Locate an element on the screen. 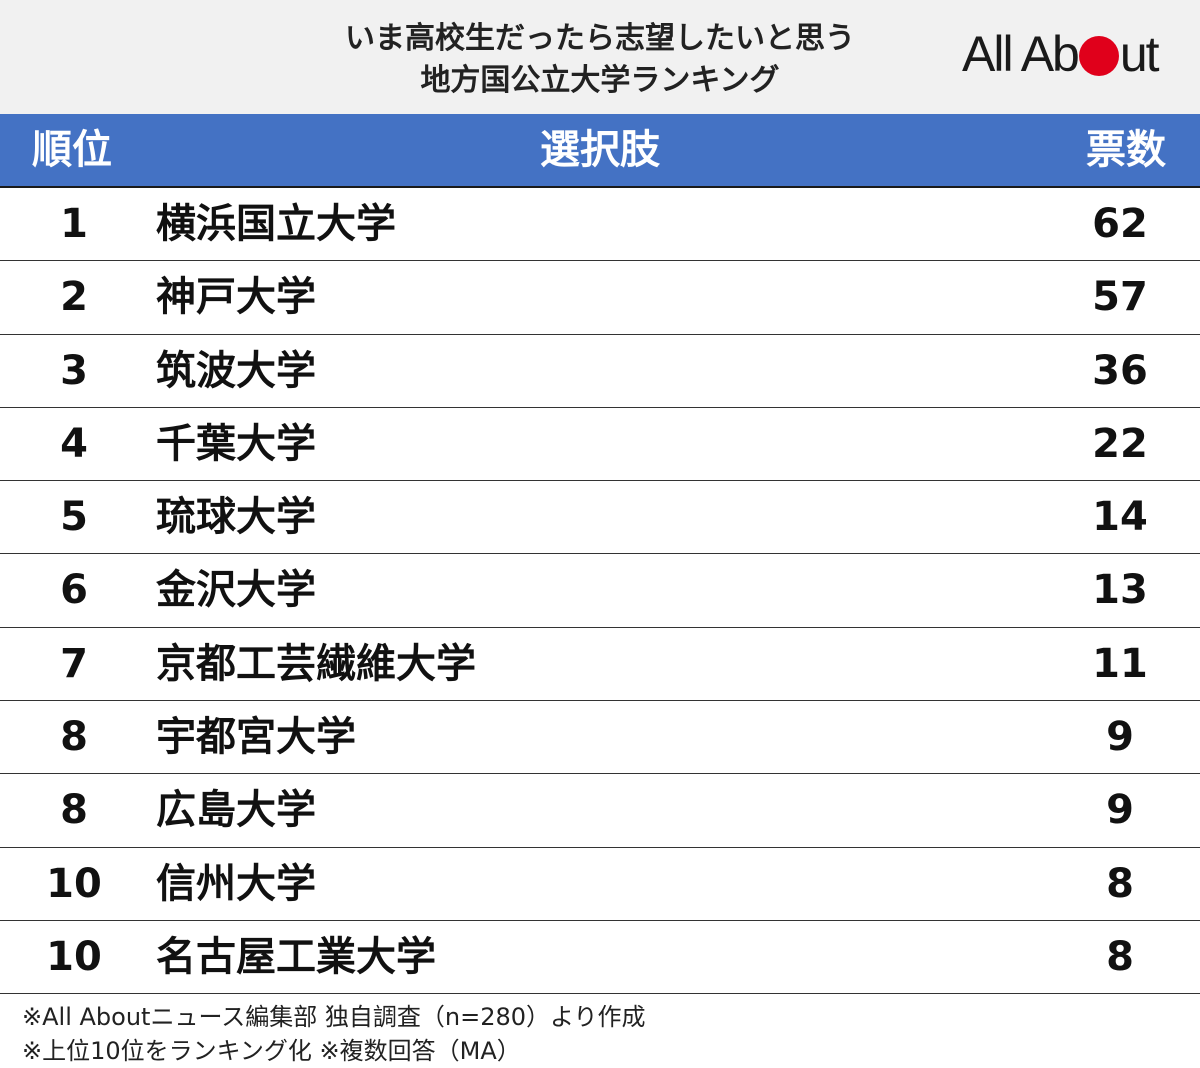 The width and height of the screenshot is (1200, 1068). row-university-name: 千葉大学 is located at coordinates (236, 443).